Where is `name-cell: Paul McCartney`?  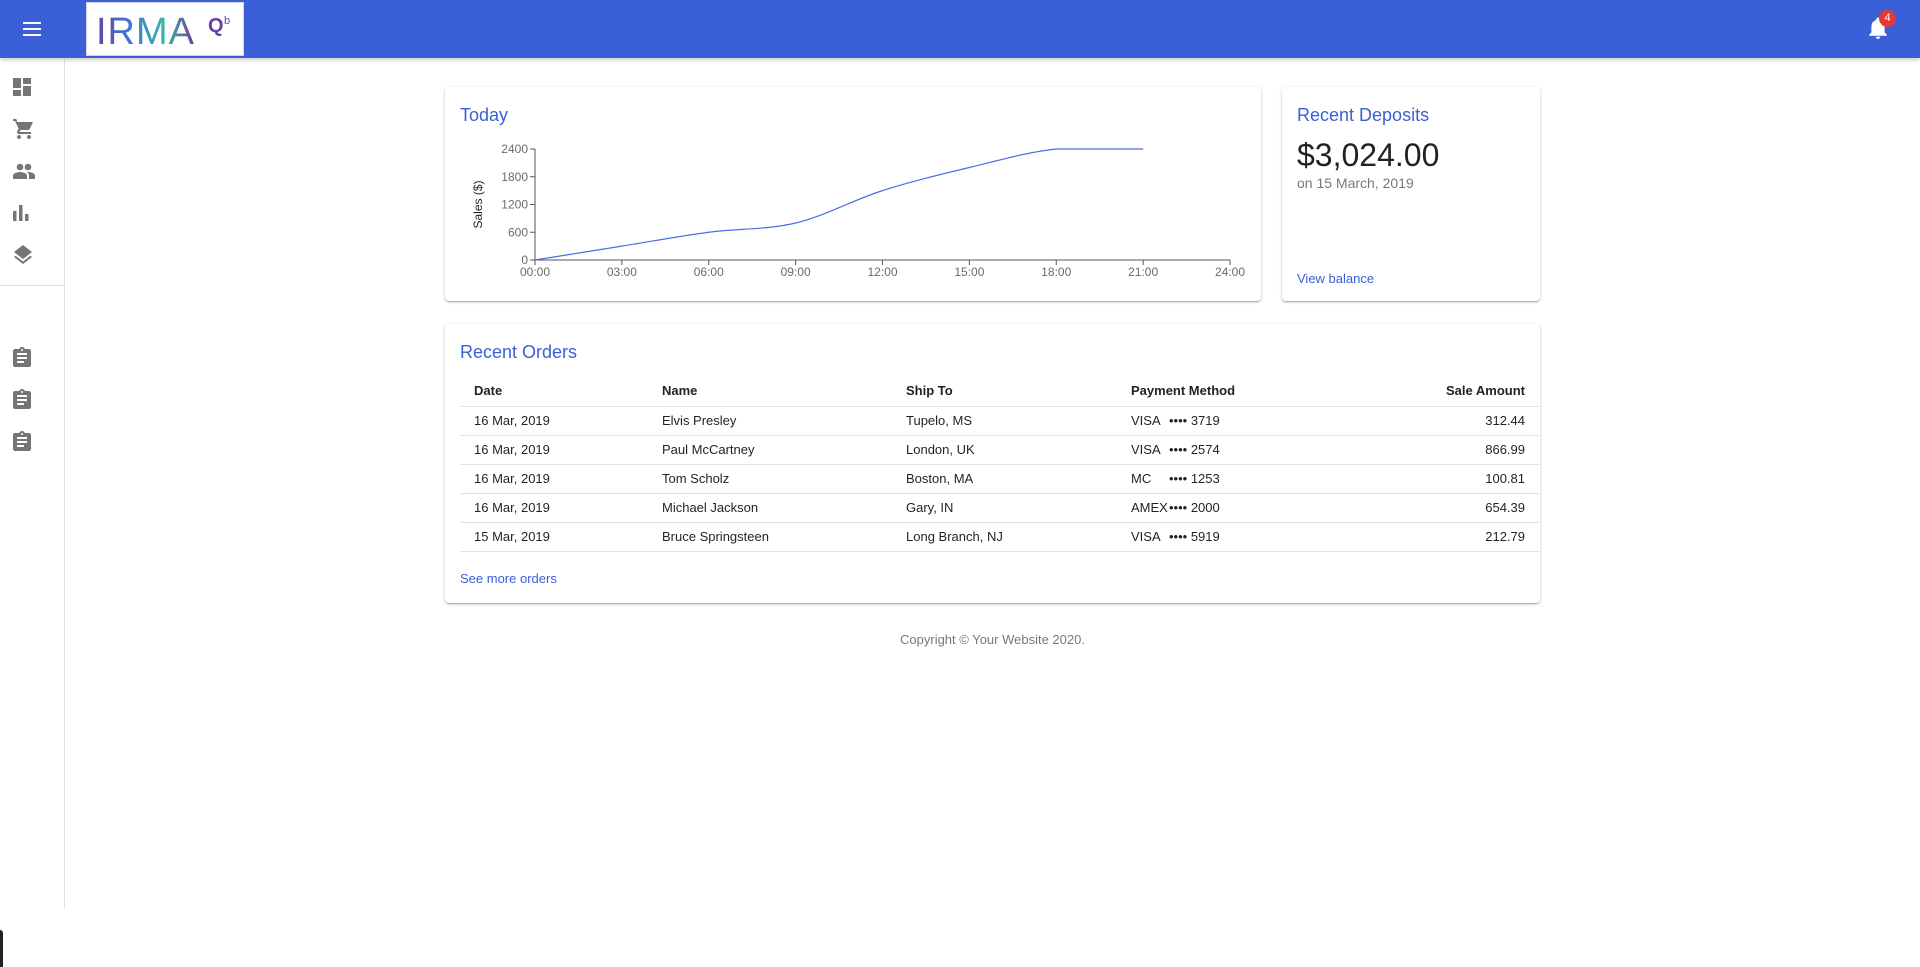 name-cell: Paul McCartney is located at coordinates (770, 450).